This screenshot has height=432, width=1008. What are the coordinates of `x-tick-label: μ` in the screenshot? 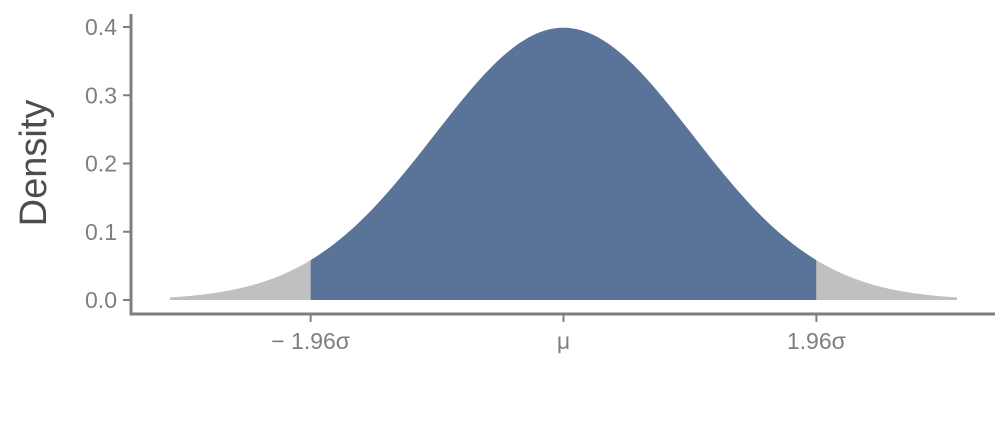 It's located at (563, 341).